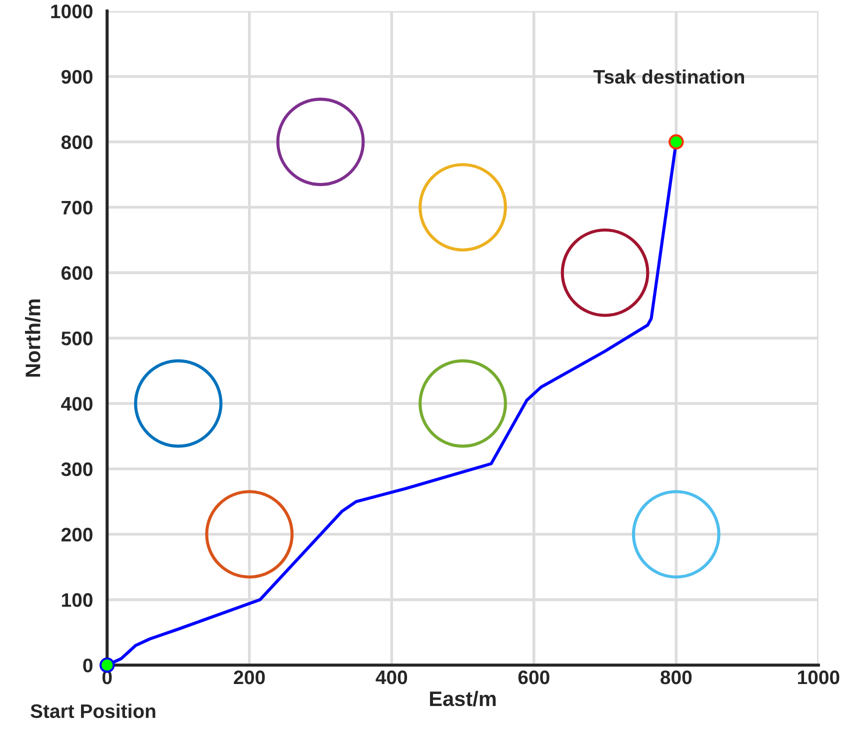 The image size is (857, 739). I want to click on y-tick-label: 0, so click(87, 665).